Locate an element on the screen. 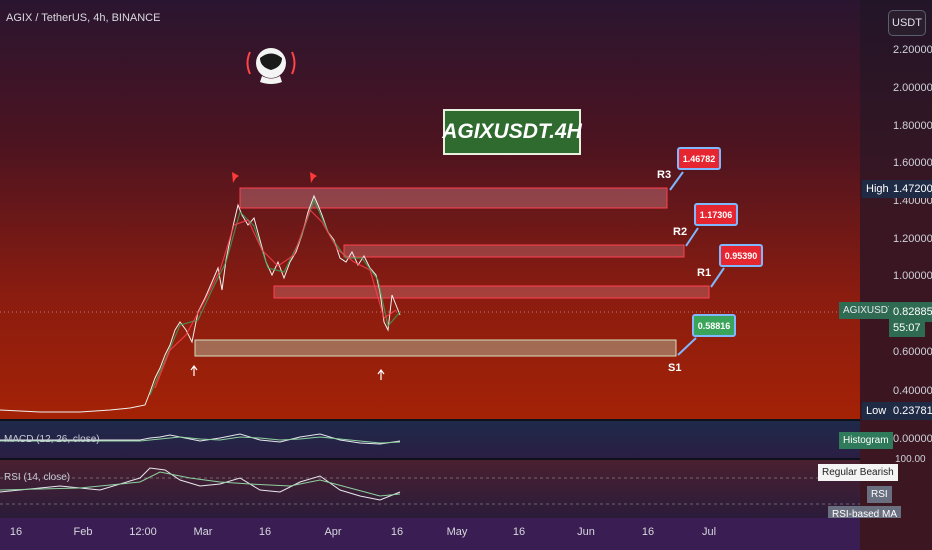 The image size is (932, 550). callout-r3: 1.46782 is located at coordinates (699, 158).